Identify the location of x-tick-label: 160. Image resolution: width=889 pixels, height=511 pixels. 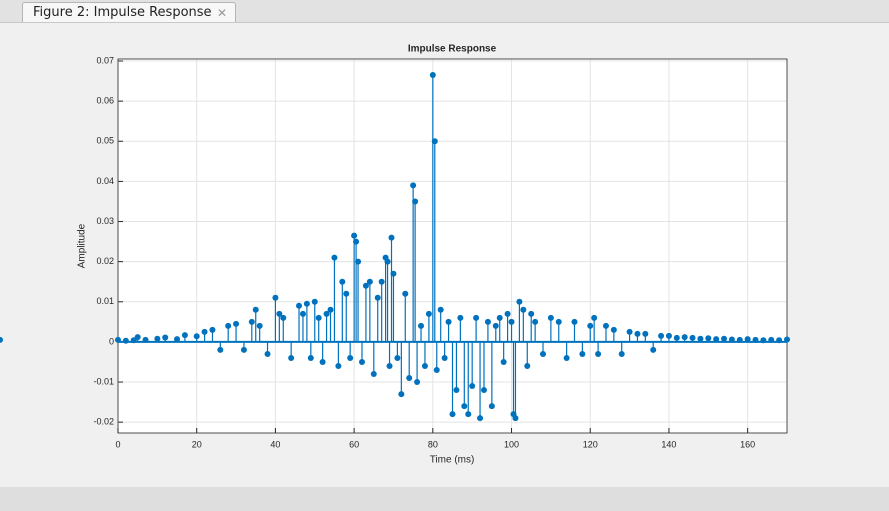
(747, 444).